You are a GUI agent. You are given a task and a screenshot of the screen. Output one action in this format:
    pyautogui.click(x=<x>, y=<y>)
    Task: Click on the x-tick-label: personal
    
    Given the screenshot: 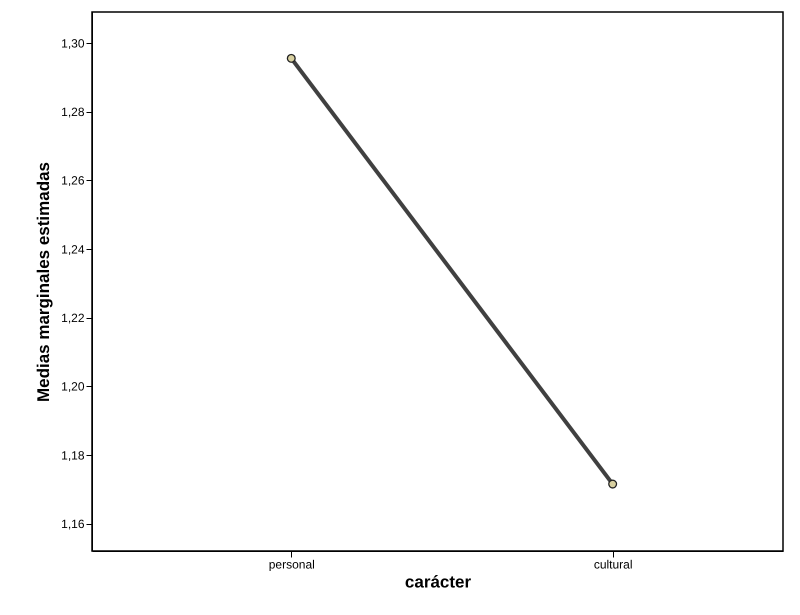 What is the action you would take?
    pyautogui.click(x=291, y=565)
    